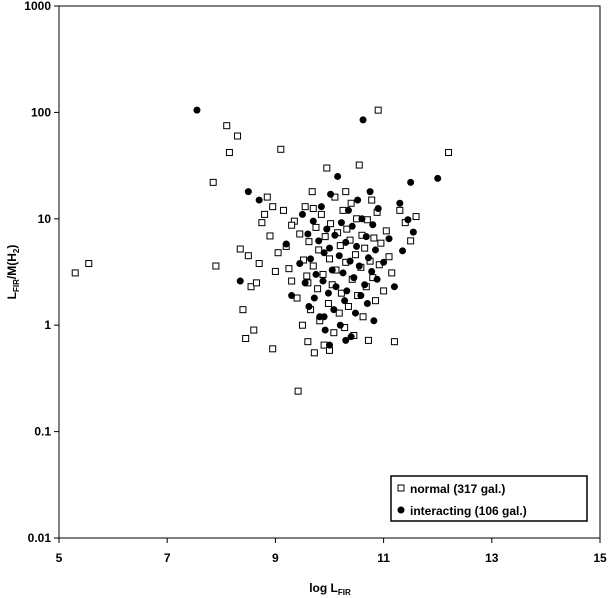 This screenshot has width=609, height=598. What do you see at coordinates (330, 589) in the screenshot?
I see `x-axis-title: log LFIR` at bounding box center [330, 589].